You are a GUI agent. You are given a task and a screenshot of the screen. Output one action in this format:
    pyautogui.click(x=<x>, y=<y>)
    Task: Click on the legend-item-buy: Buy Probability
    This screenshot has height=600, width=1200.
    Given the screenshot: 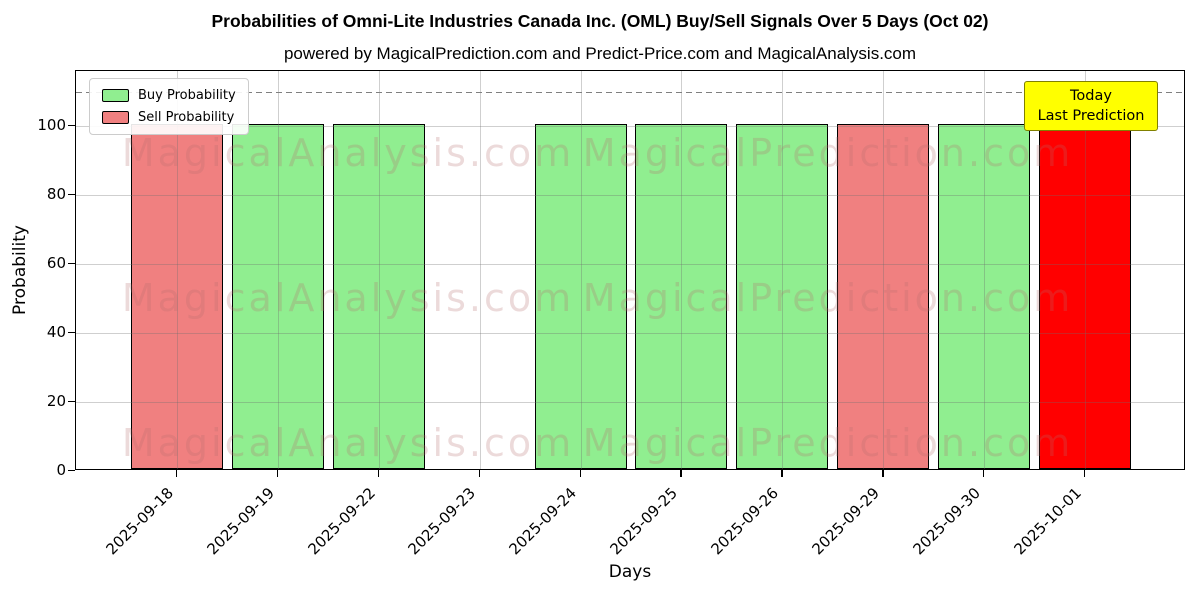 What is the action you would take?
    pyautogui.click(x=169, y=95)
    